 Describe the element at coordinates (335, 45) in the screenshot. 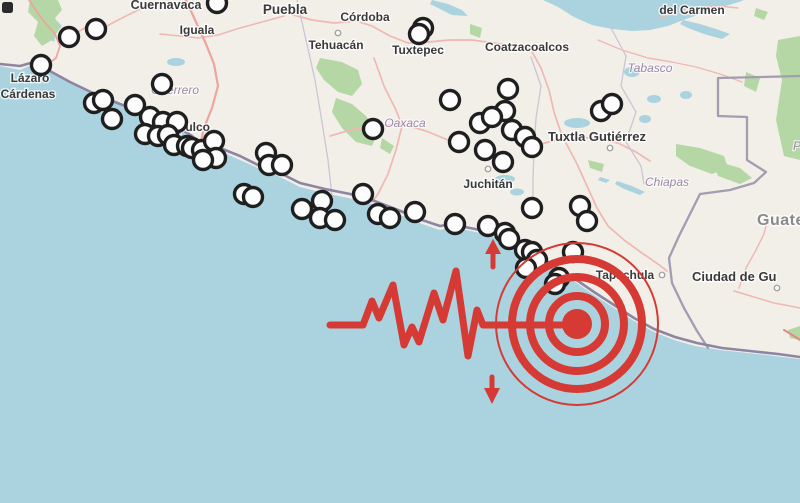

I see `map-label: Tehuacán` at that location.